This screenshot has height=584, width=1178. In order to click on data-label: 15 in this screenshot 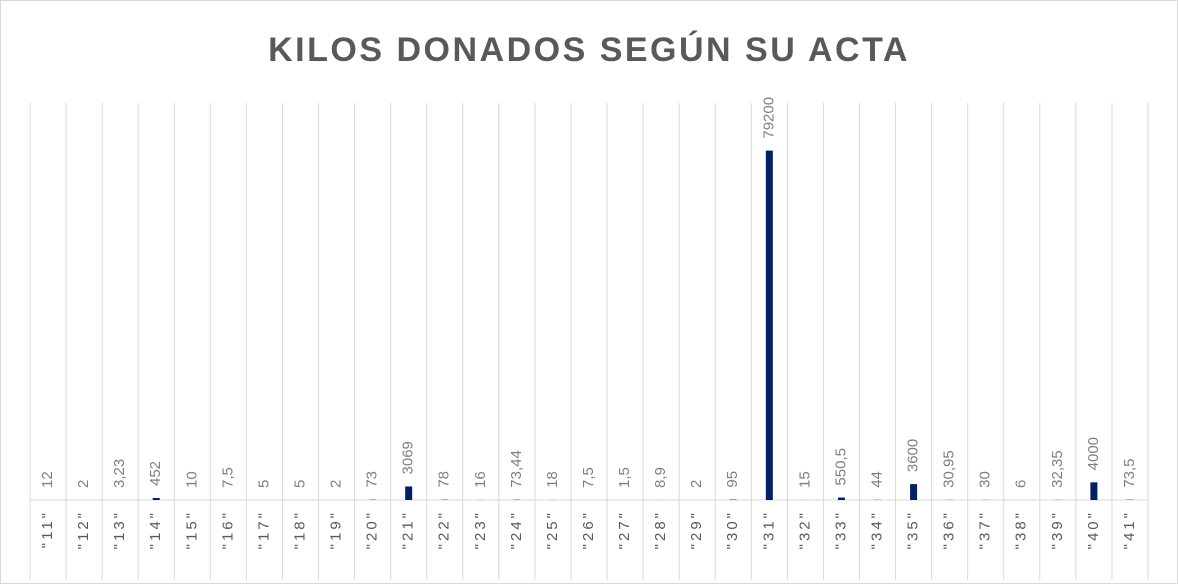, I will do `click(804, 479)`.